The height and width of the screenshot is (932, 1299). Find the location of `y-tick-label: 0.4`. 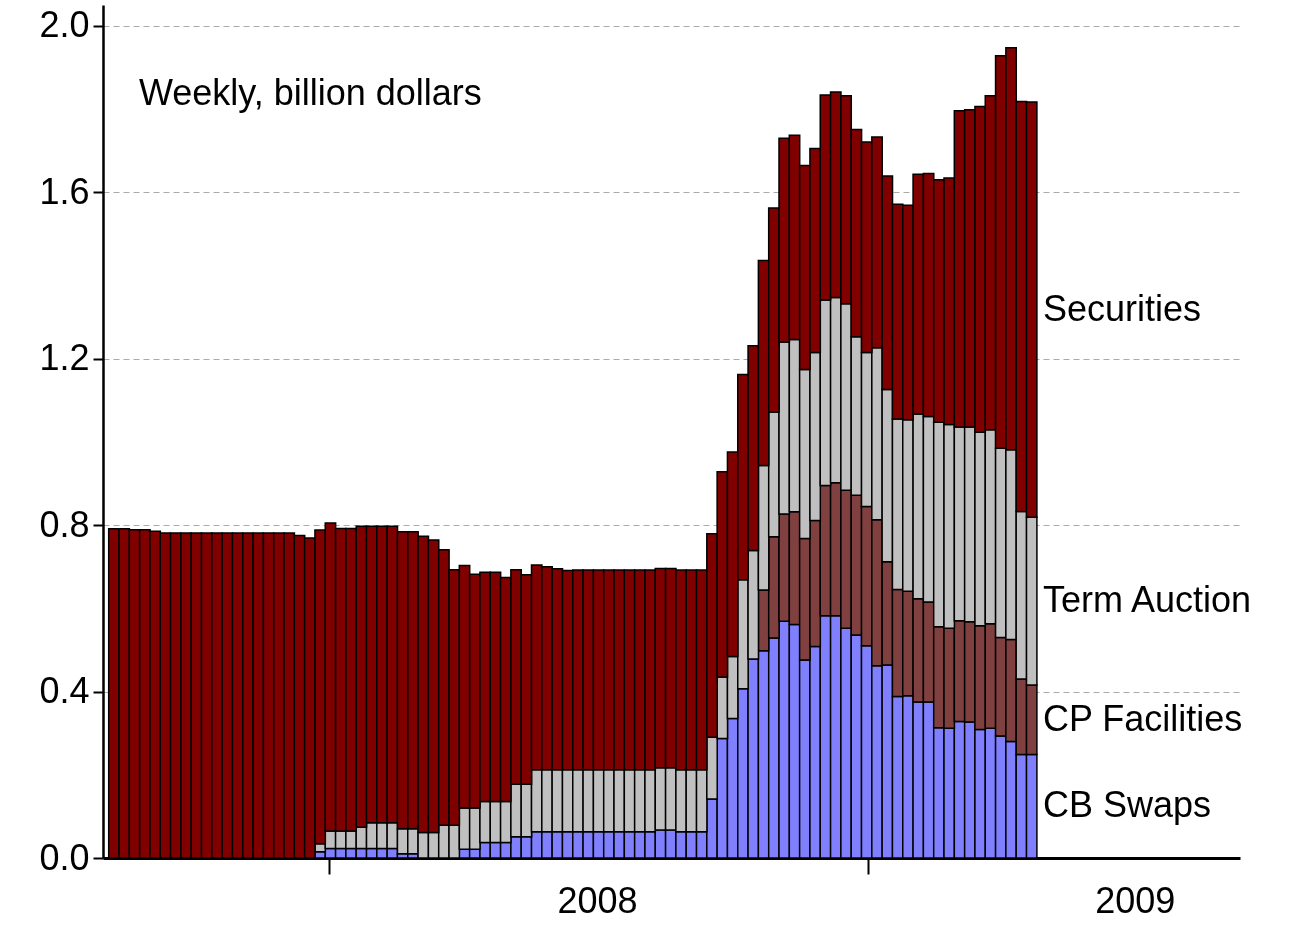

y-tick-label: 0.4 is located at coordinates (64, 691).